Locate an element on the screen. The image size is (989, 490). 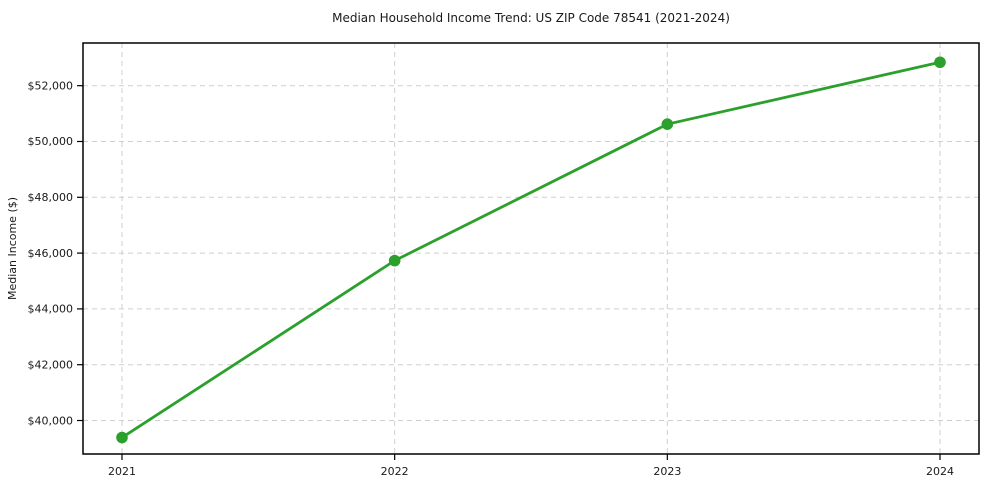
y-tick-label: $48,000 is located at coordinates (51, 197).